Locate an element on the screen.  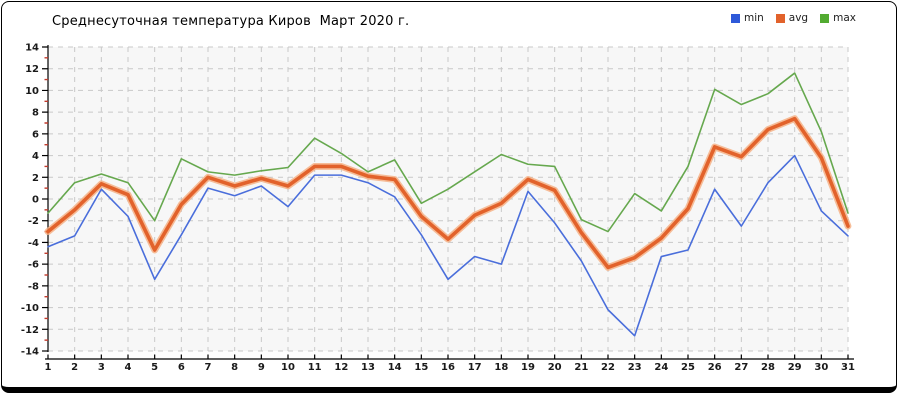
svg-text: 18 is located at coordinates (501, 367).